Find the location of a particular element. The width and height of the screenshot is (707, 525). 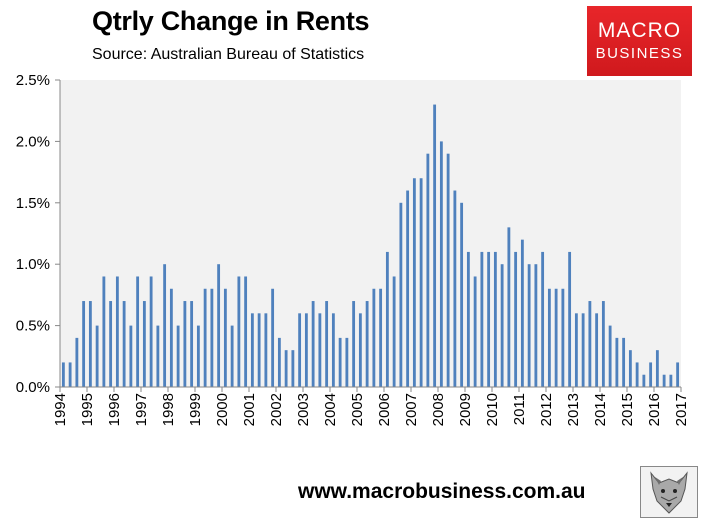

chart-title: Qtrly Change in Rents is located at coordinates (231, 21).